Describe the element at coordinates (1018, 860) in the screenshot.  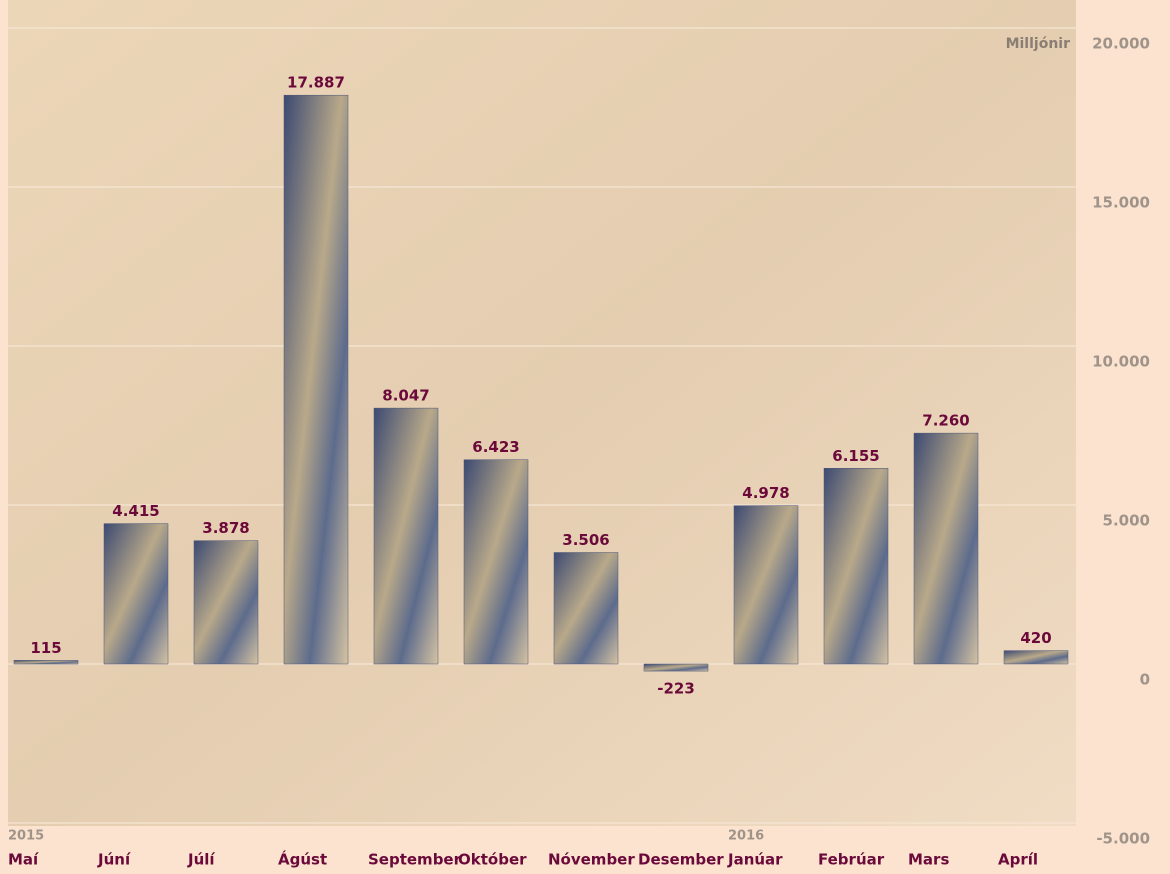
I see `x-tick-label: Apríl` at that location.